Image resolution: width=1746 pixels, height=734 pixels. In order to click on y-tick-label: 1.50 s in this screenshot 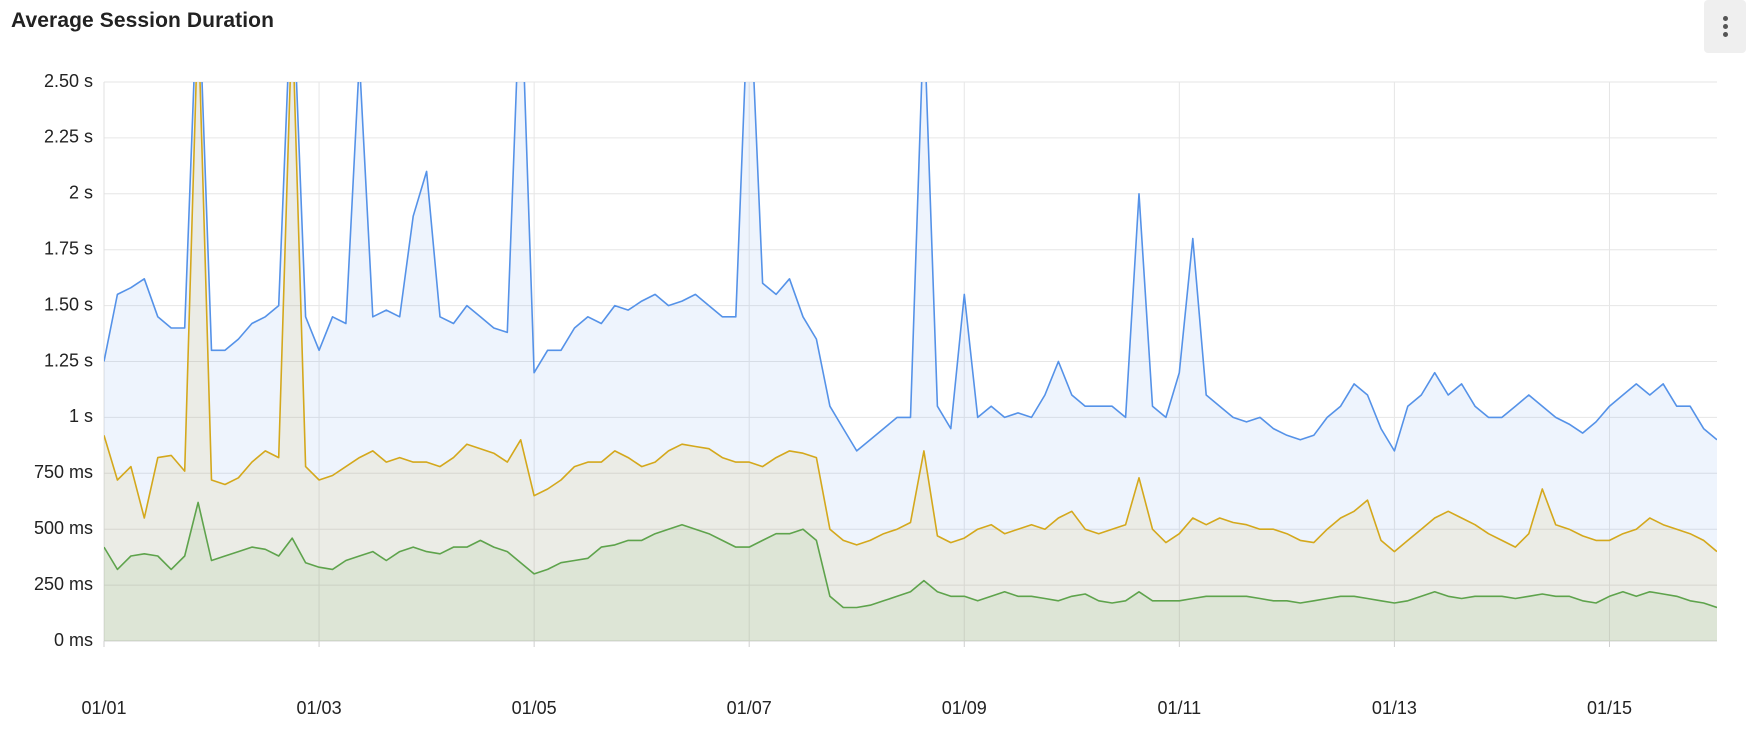, I will do `click(68, 304)`.